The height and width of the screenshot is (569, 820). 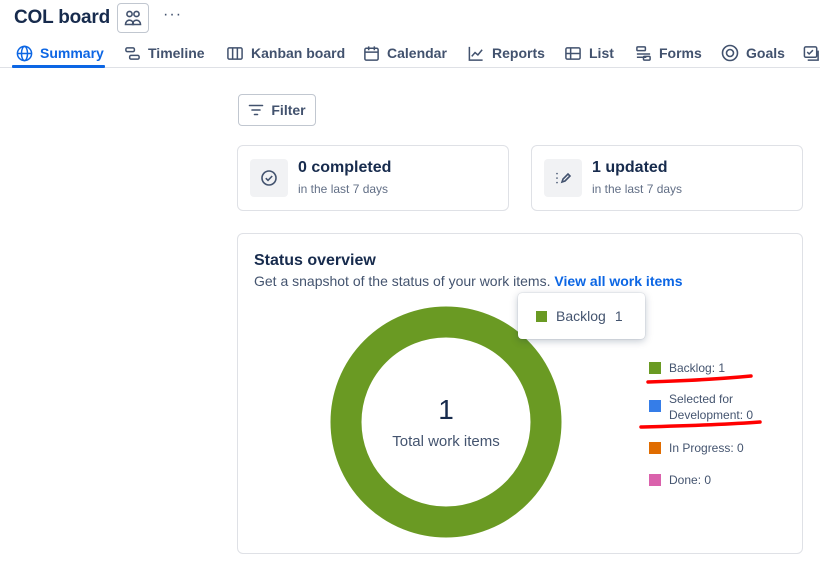 I want to click on filter-button: Filter, so click(x=277, y=110).